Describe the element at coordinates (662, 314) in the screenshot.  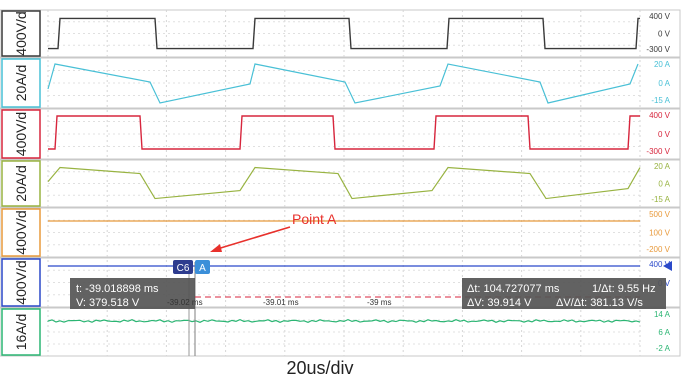
I see `lane-tick-label: 14 A` at that location.